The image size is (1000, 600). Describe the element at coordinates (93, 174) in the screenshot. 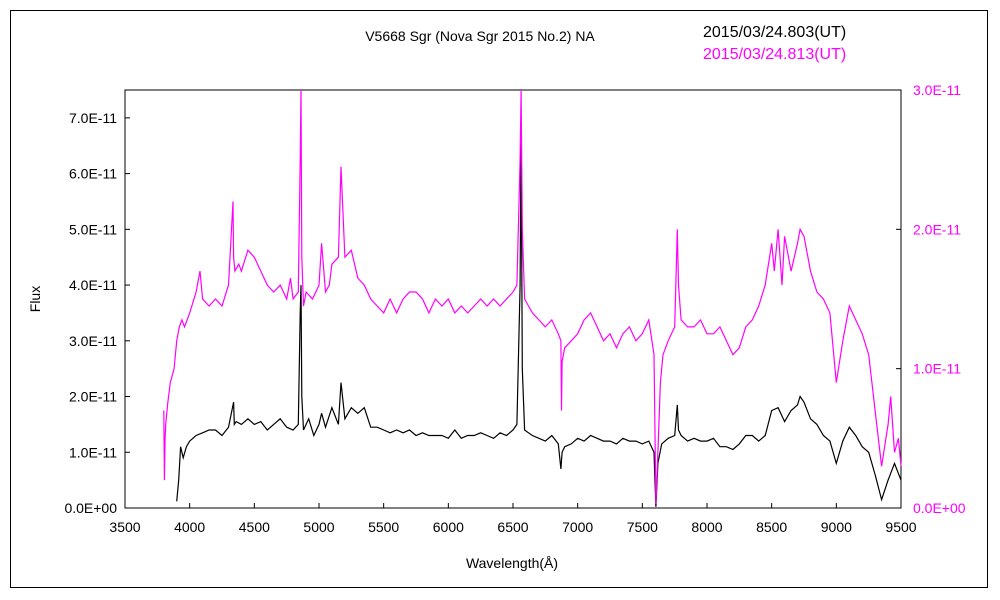

I see `left-tick-label: 6.0E-11` at that location.